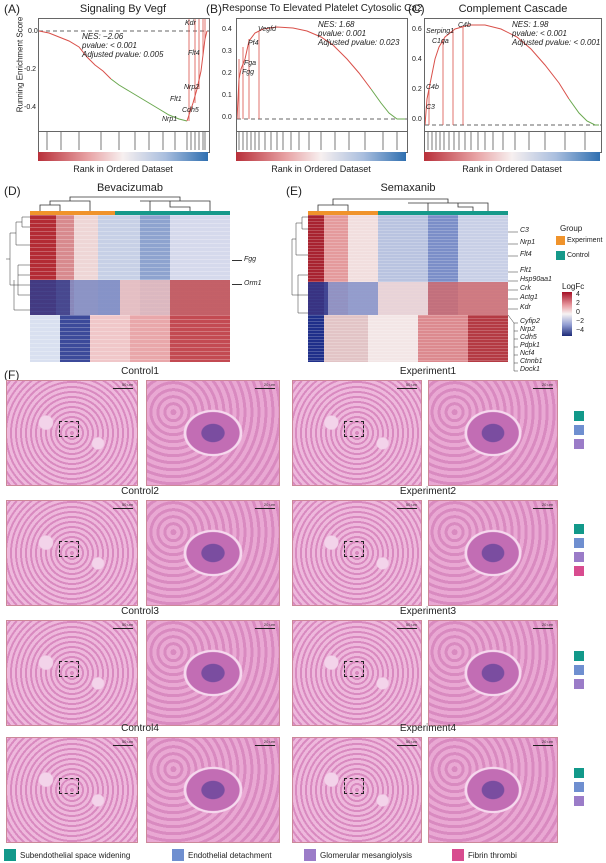 This screenshot has height=863, width=606. I want to click on gene-label-vegfd: Vegfd, so click(267, 29).